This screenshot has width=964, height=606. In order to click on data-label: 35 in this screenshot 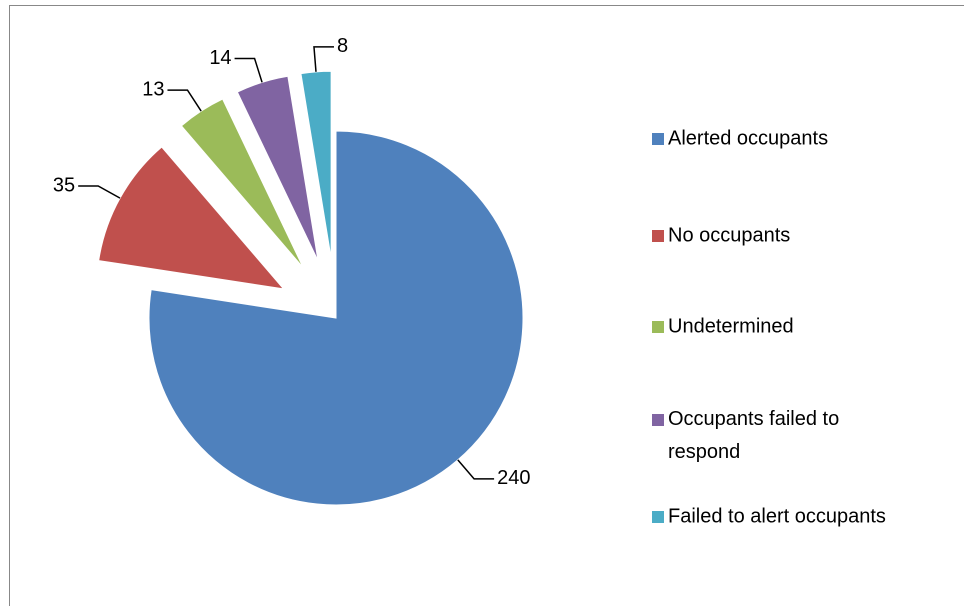, I will do `click(64, 185)`.